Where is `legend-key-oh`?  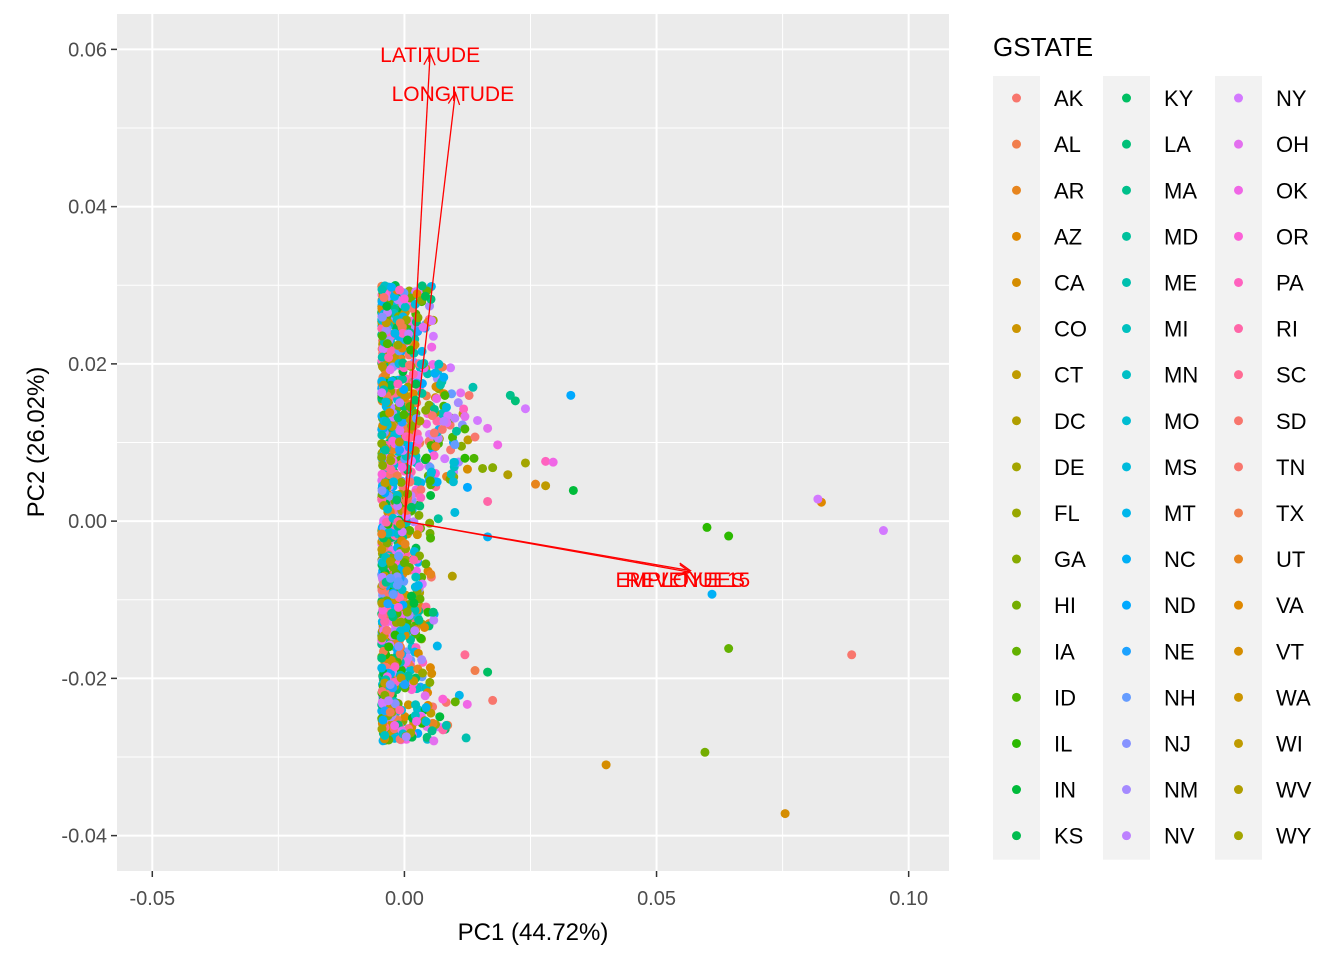 legend-key-oh is located at coordinates (1238, 144).